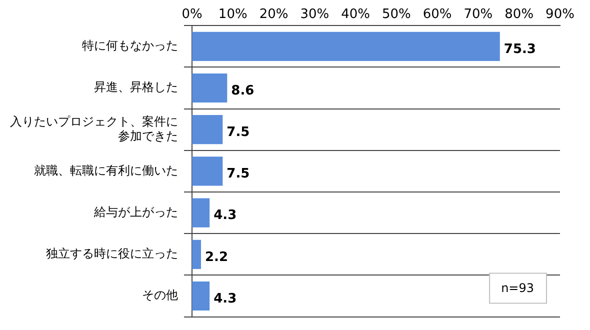  I want to click on x-tick-label: 40%, so click(355, 14).